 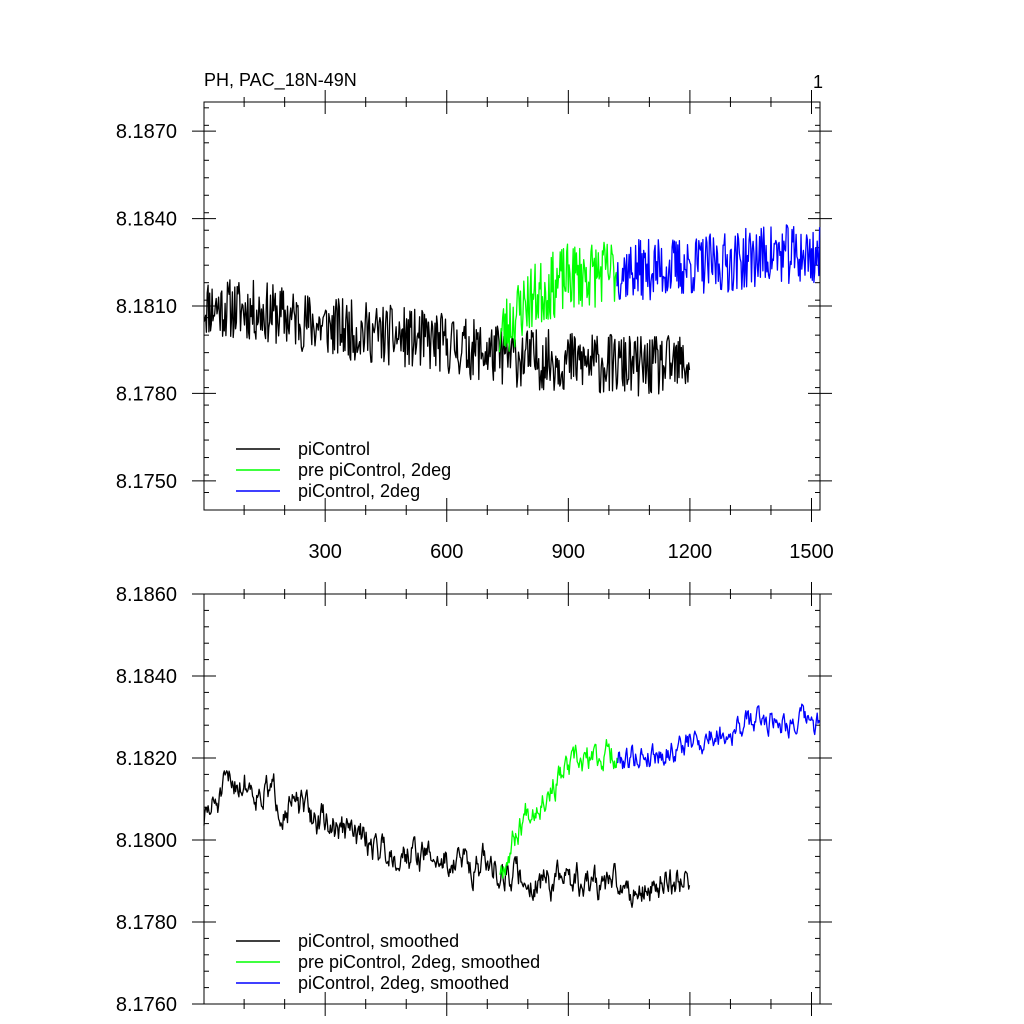 What do you see at coordinates (146, 307) in the screenshot?
I see `y-tick-label: 8.1810` at bounding box center [146, 307].